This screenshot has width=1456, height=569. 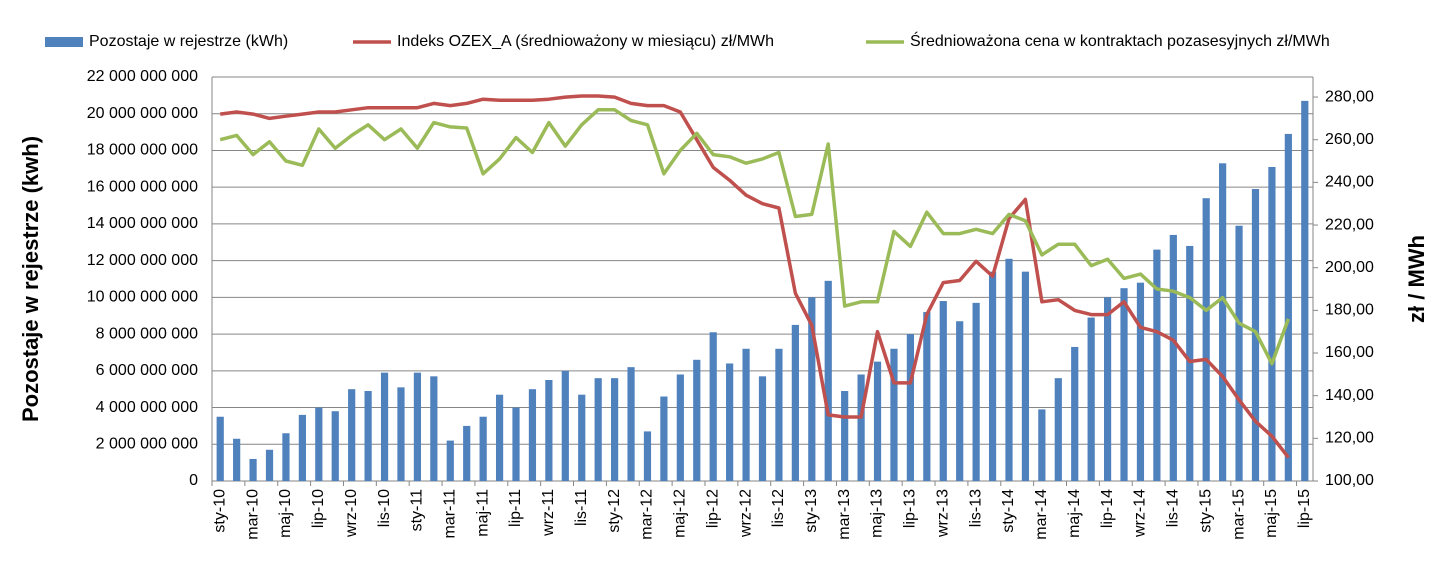 I want to click on x-tick-label: maj-13, so click(x=877, y=513).